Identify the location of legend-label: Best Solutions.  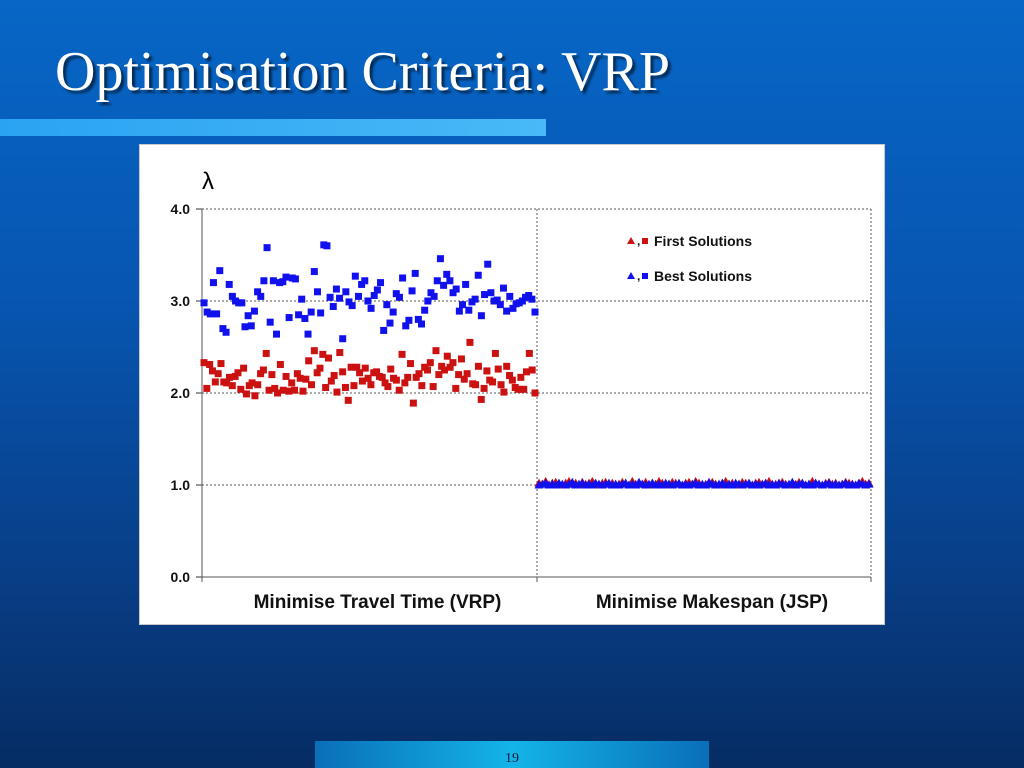
(703, 276).